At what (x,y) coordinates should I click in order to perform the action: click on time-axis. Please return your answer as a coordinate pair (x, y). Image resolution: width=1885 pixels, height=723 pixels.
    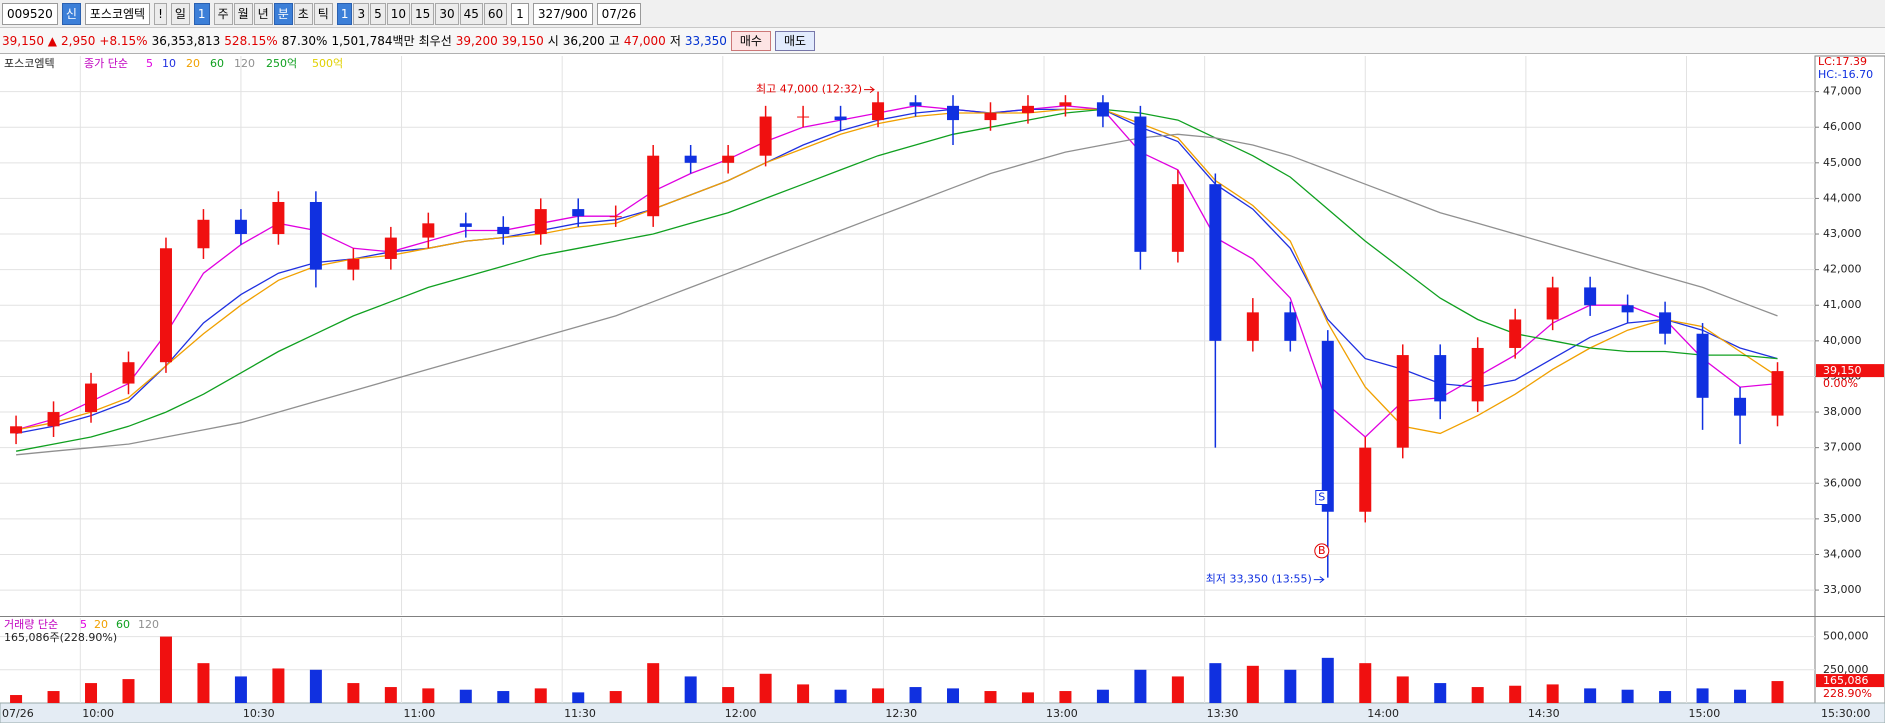
    Looking at the image, I should click on (942, 712).